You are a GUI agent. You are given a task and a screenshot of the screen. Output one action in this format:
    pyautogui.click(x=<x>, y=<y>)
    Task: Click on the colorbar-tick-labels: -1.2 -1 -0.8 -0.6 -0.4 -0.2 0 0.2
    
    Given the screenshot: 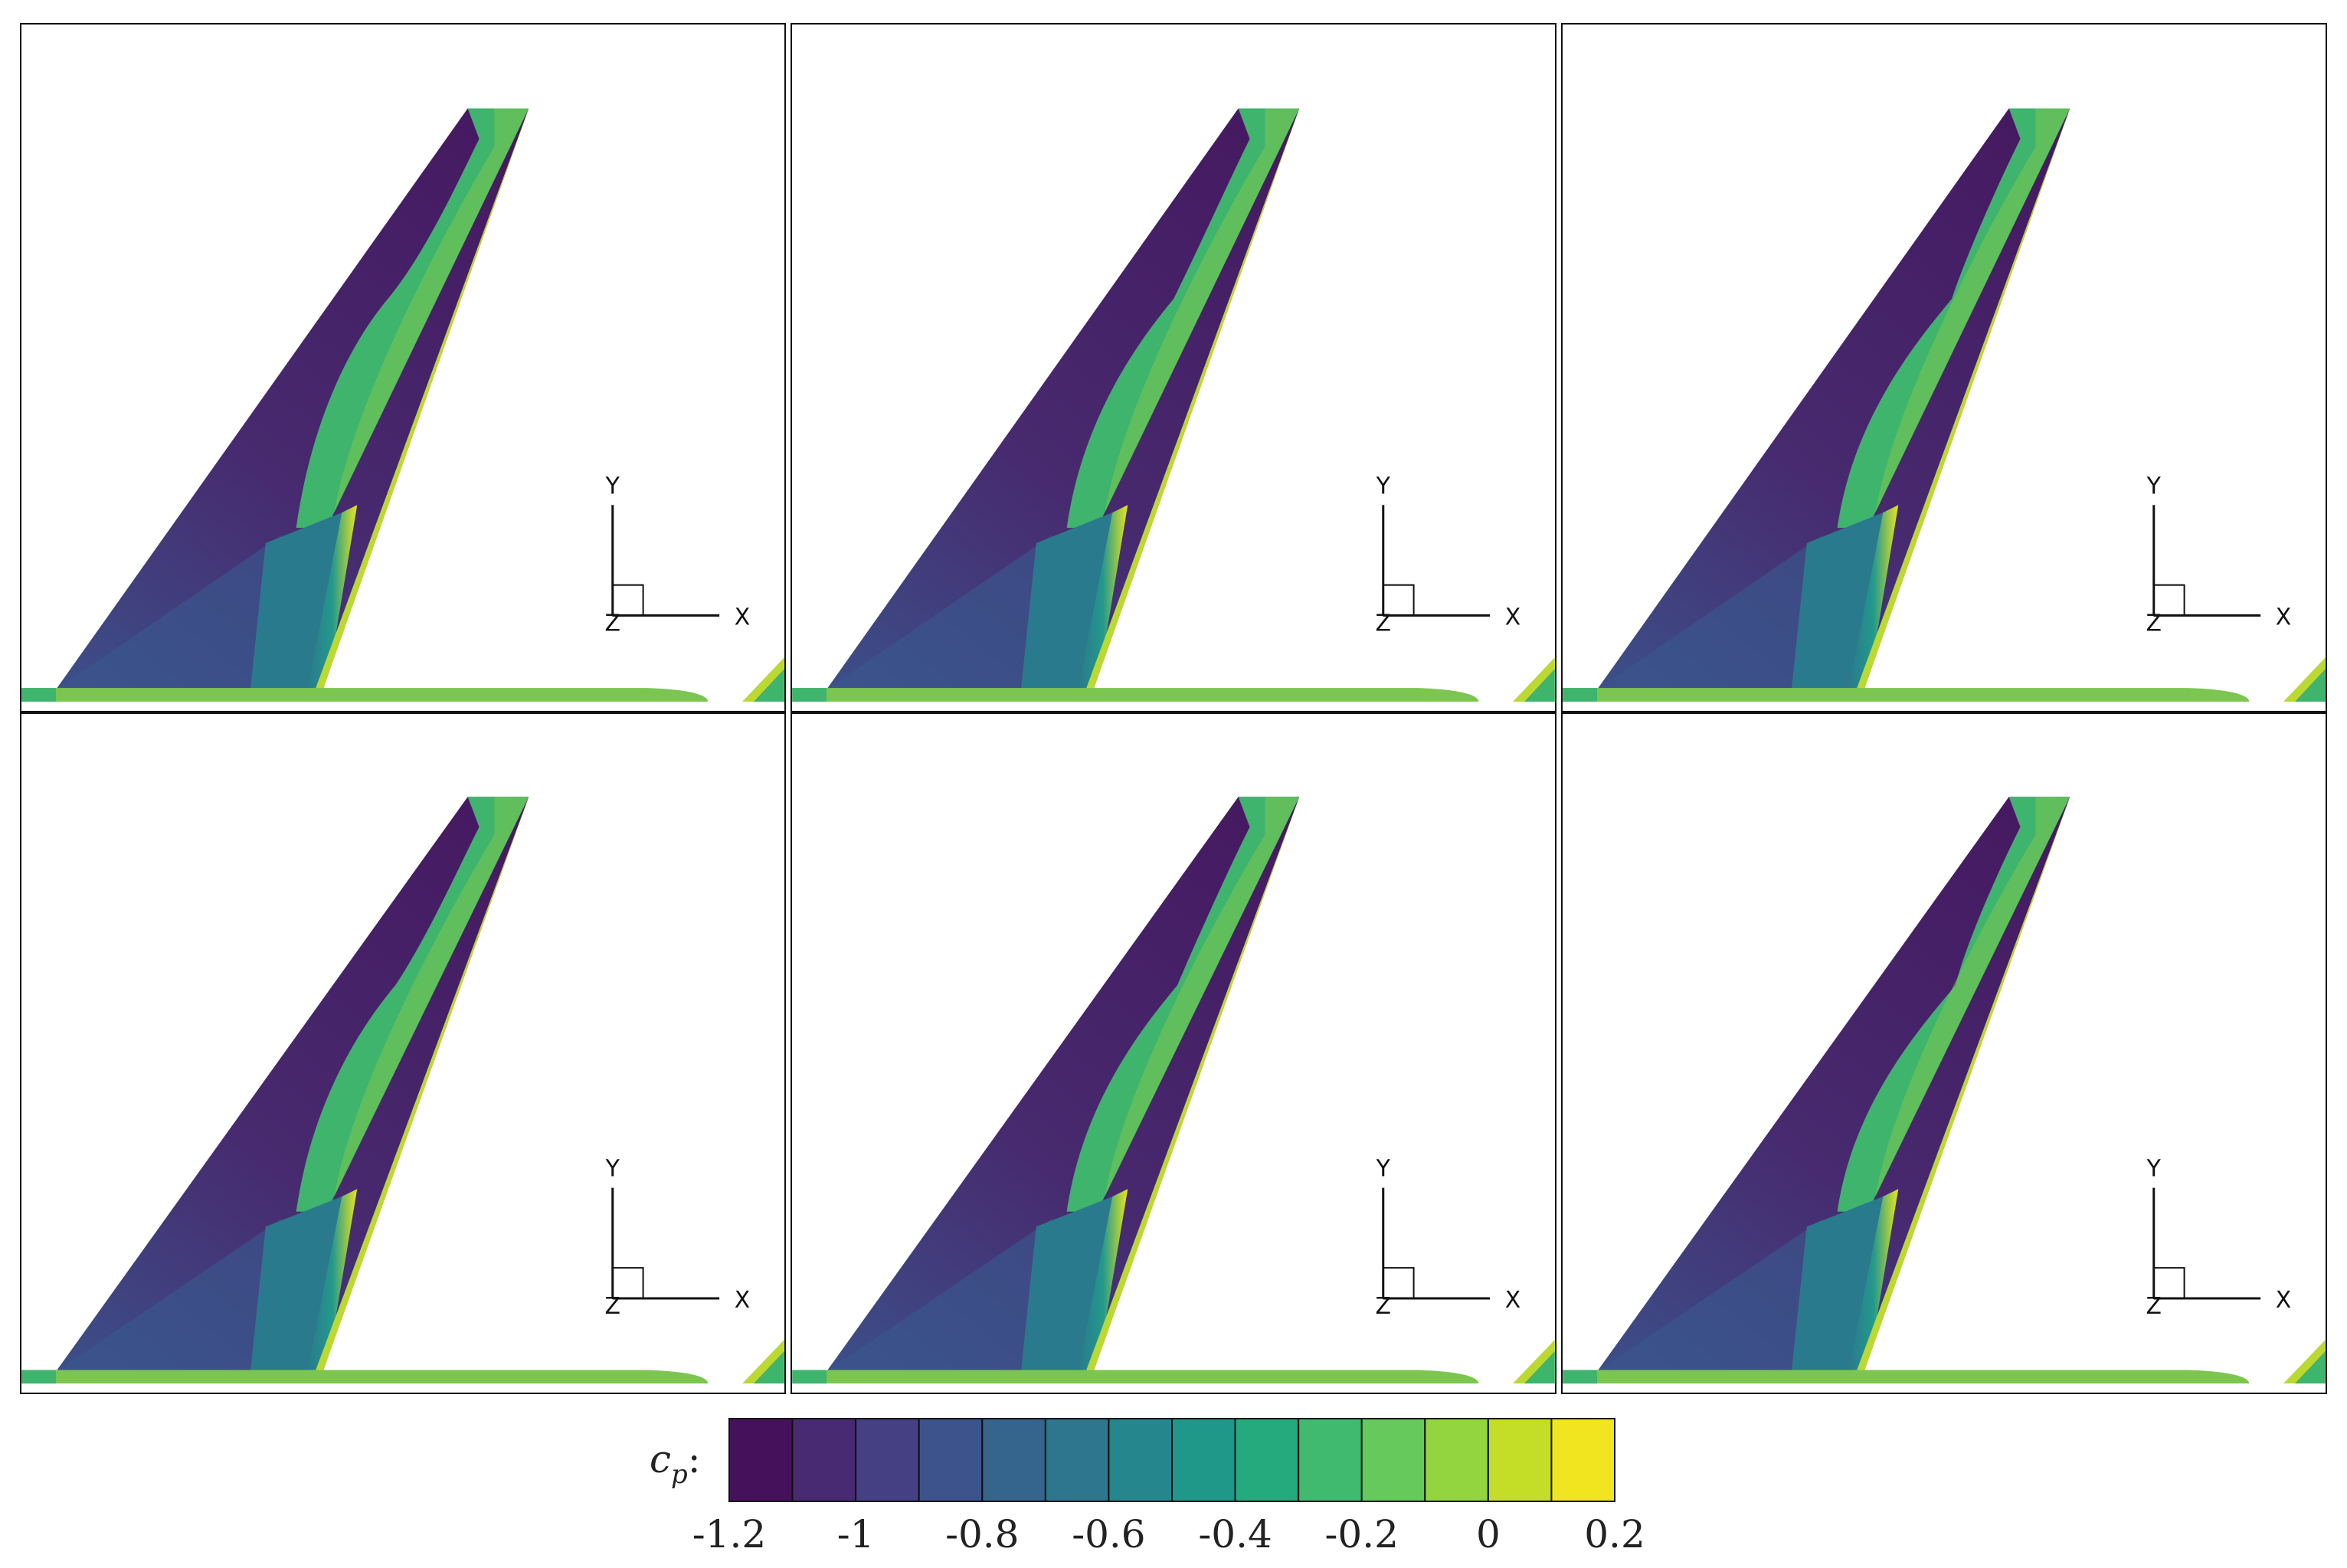 What is the action you would take?
    pyautogui.click(x=1168, y=1534)
    